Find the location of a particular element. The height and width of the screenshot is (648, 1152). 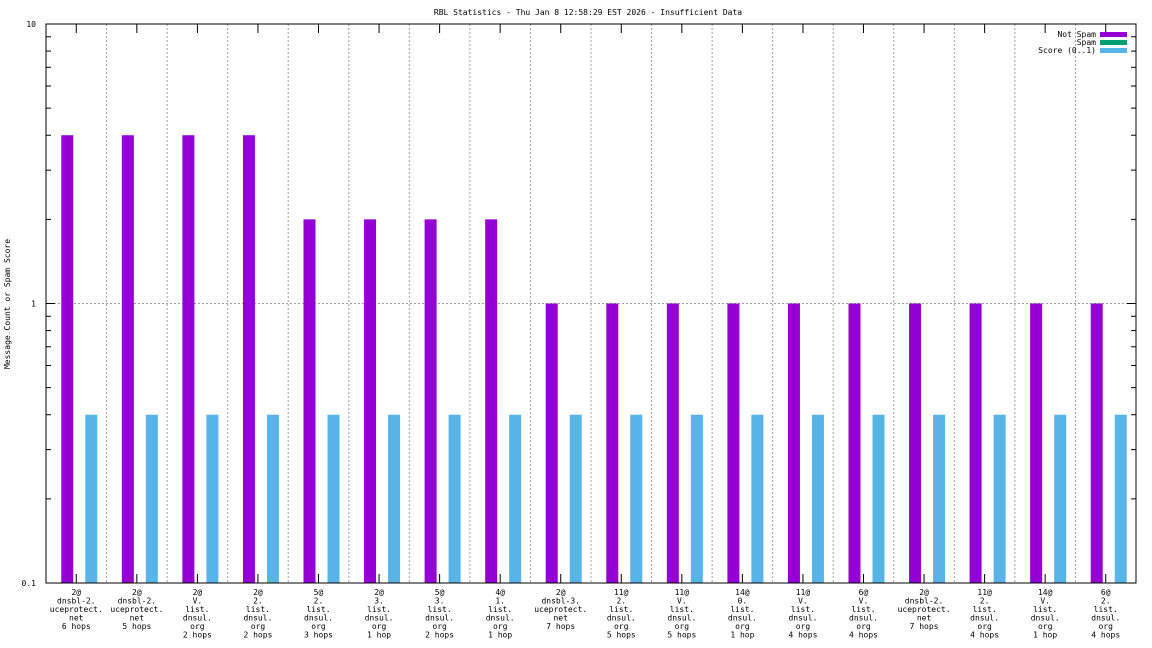

x-tick-label: 7 hops is located at coordinates (924, 626).